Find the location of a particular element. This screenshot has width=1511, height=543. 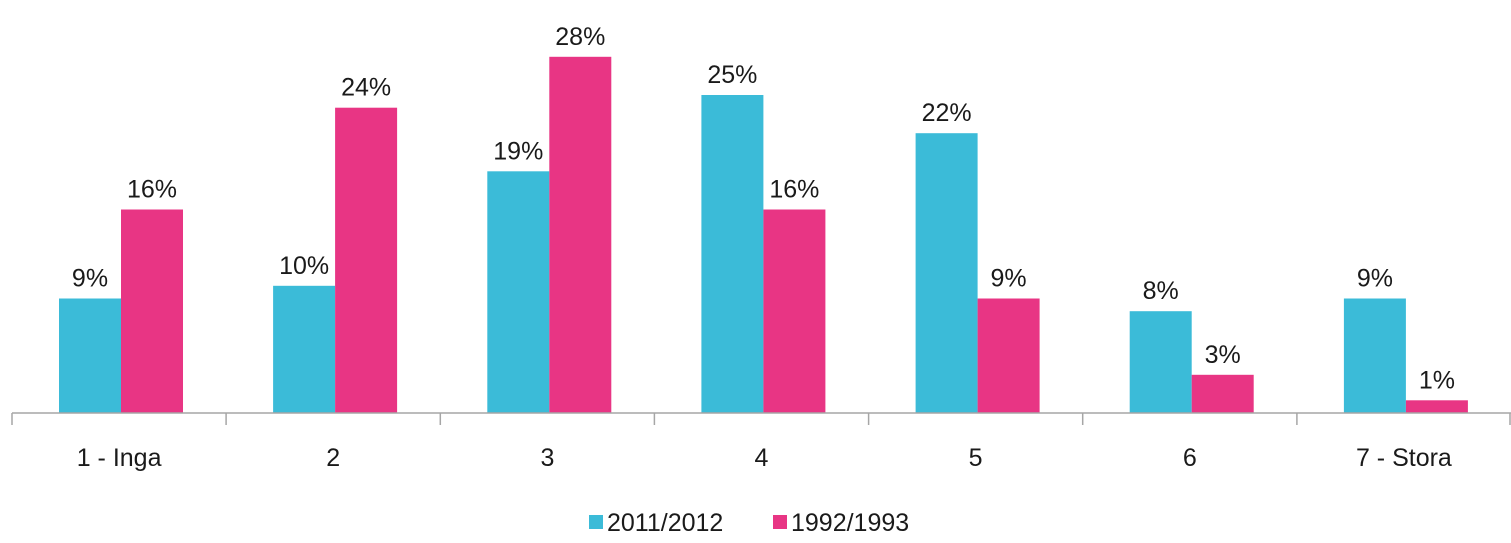

x-tick-labels-group: 1 - Inga 2 3 4 5 6 7 - Stora is located at coordinates (764, 458).